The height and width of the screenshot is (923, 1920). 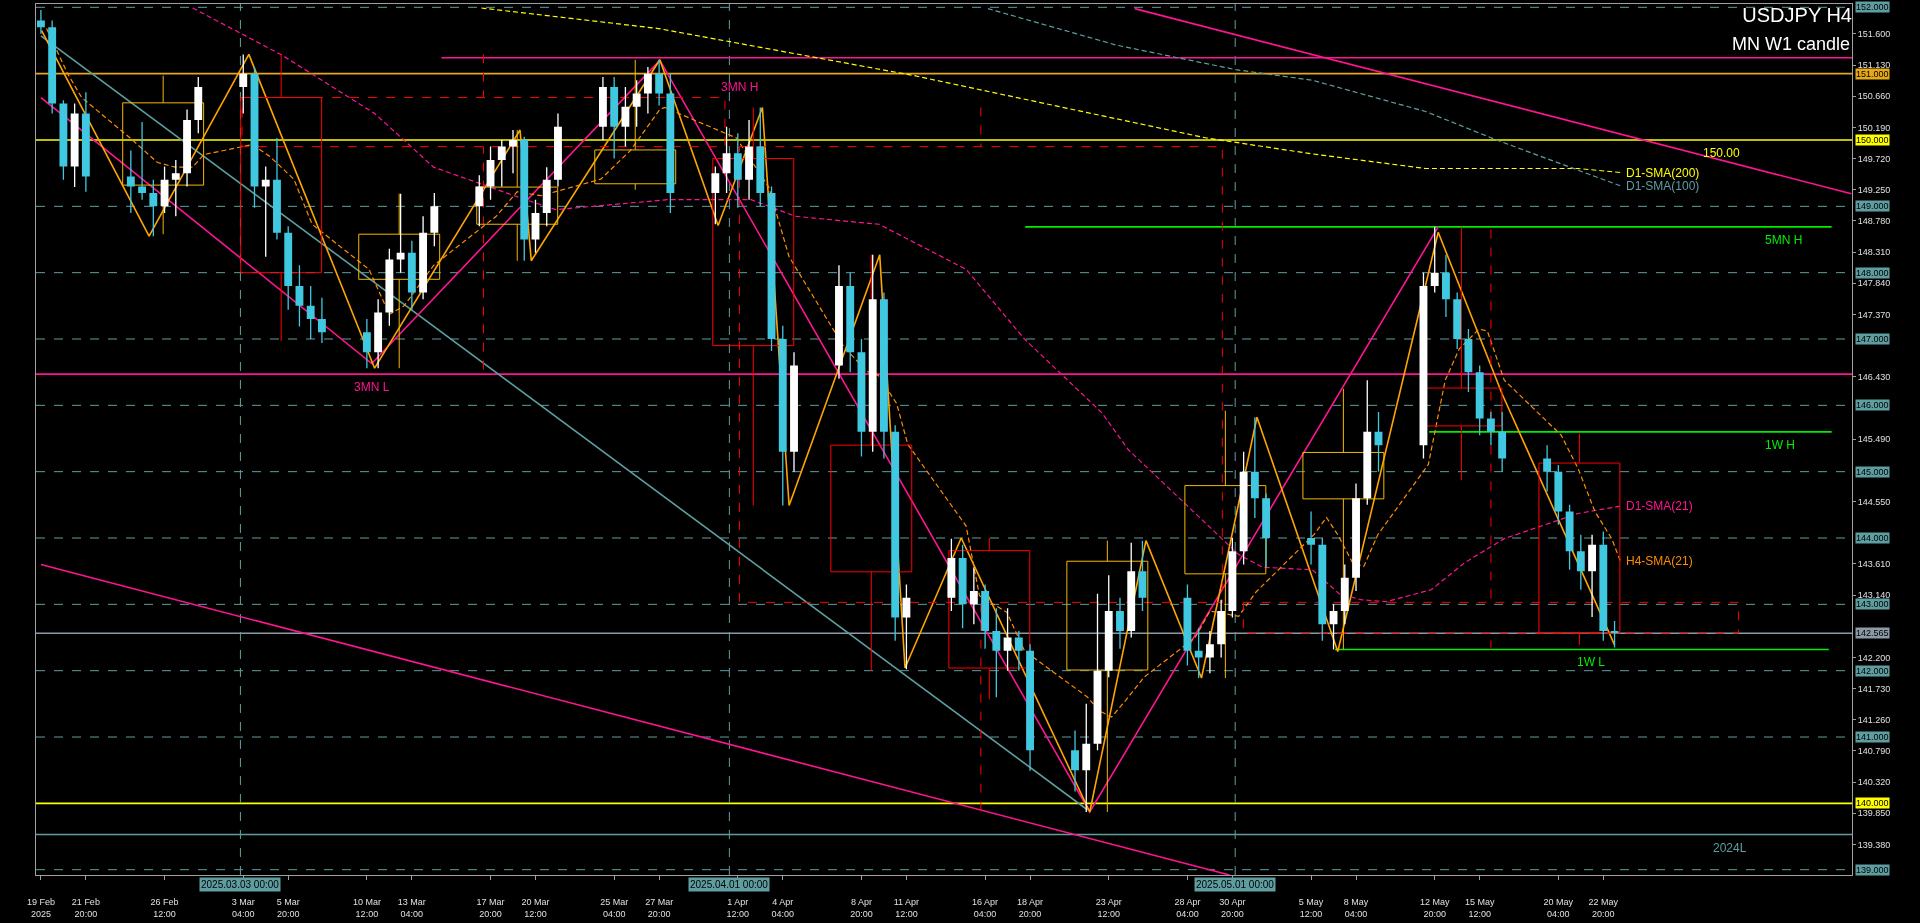 I want to click on ref-line-label: 2025.05.01 00:00, so click(x=1235, y=884).